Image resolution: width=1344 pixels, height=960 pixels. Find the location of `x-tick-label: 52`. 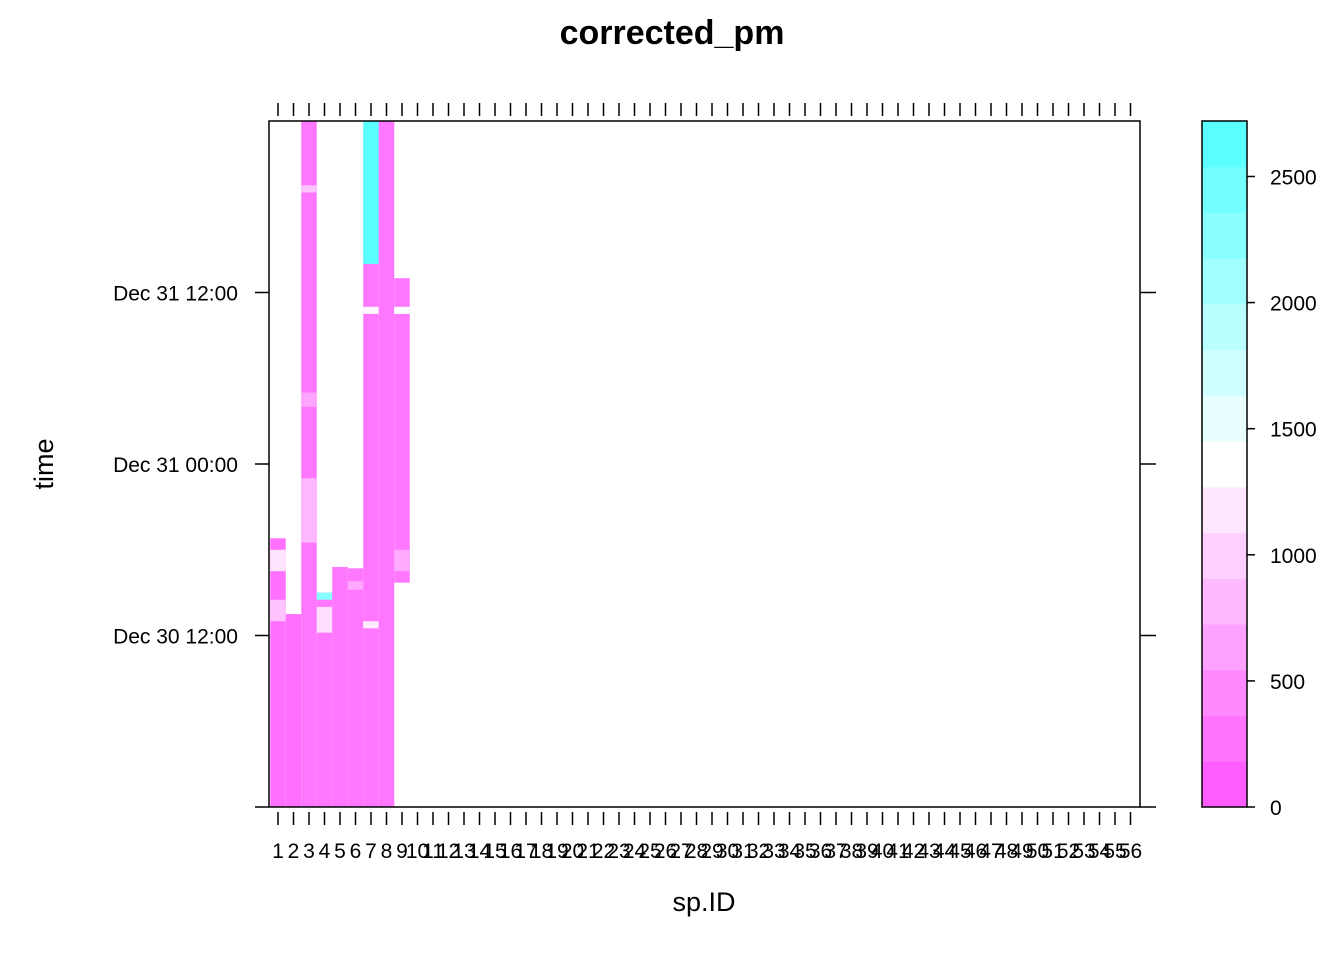

x-tick-label: 52 is located at coordinates (1068, 851).